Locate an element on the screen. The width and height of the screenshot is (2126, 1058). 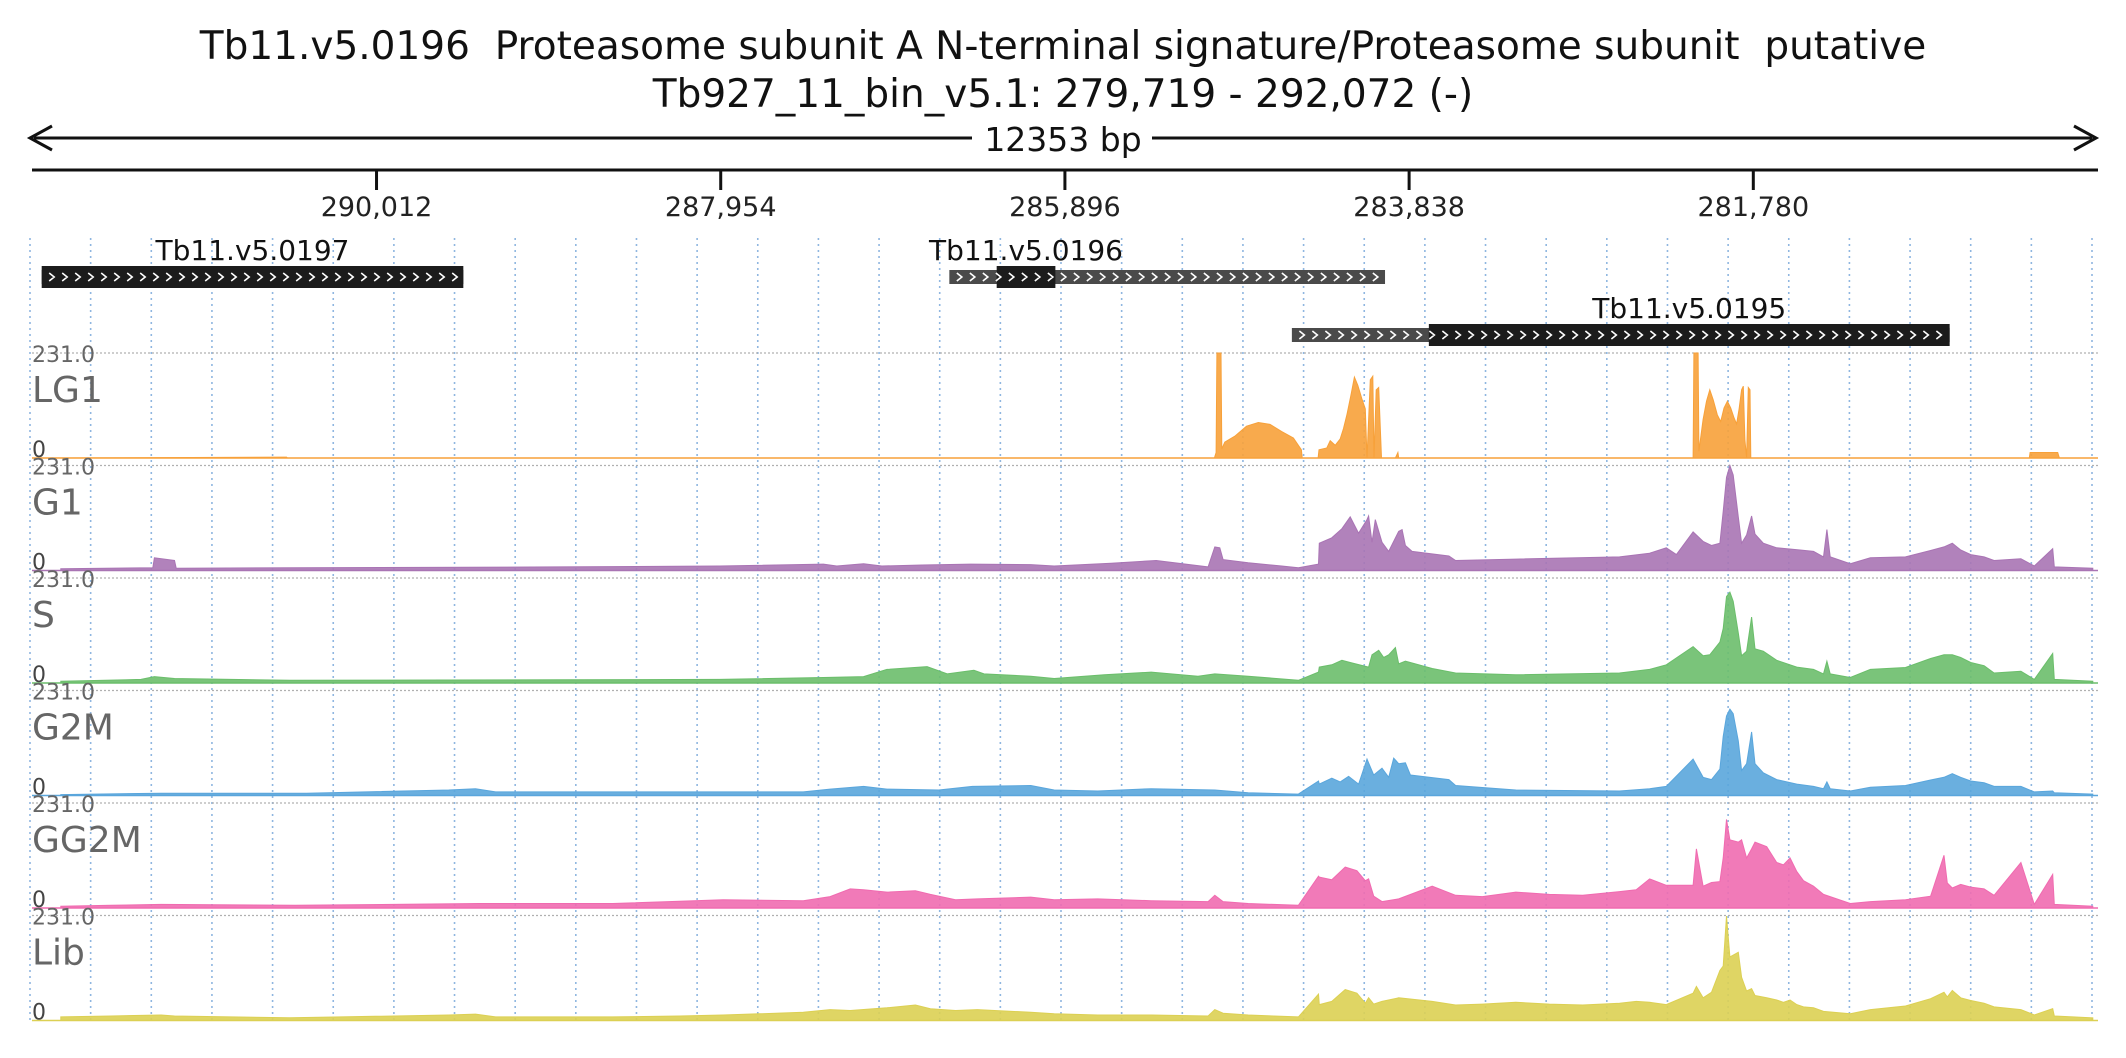
span-arrow-right is located at coordinates (2086, 138).